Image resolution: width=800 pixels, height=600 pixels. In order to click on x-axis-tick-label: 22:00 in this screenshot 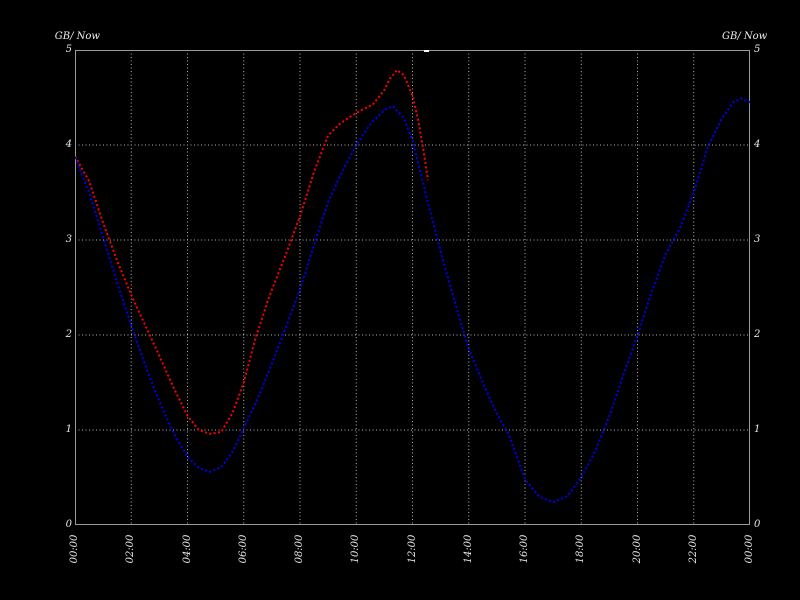, I will do `click(693, 549)`.